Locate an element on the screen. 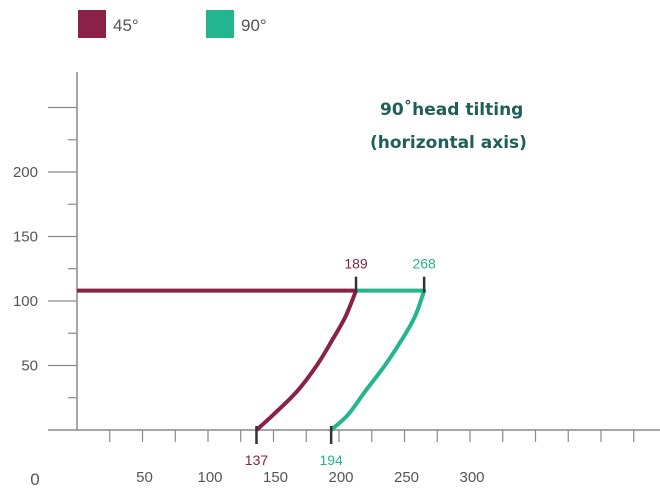 The width and height of the screenshot is (660, 490). y-tick-label: 200 is located at coordinates (25, 172).